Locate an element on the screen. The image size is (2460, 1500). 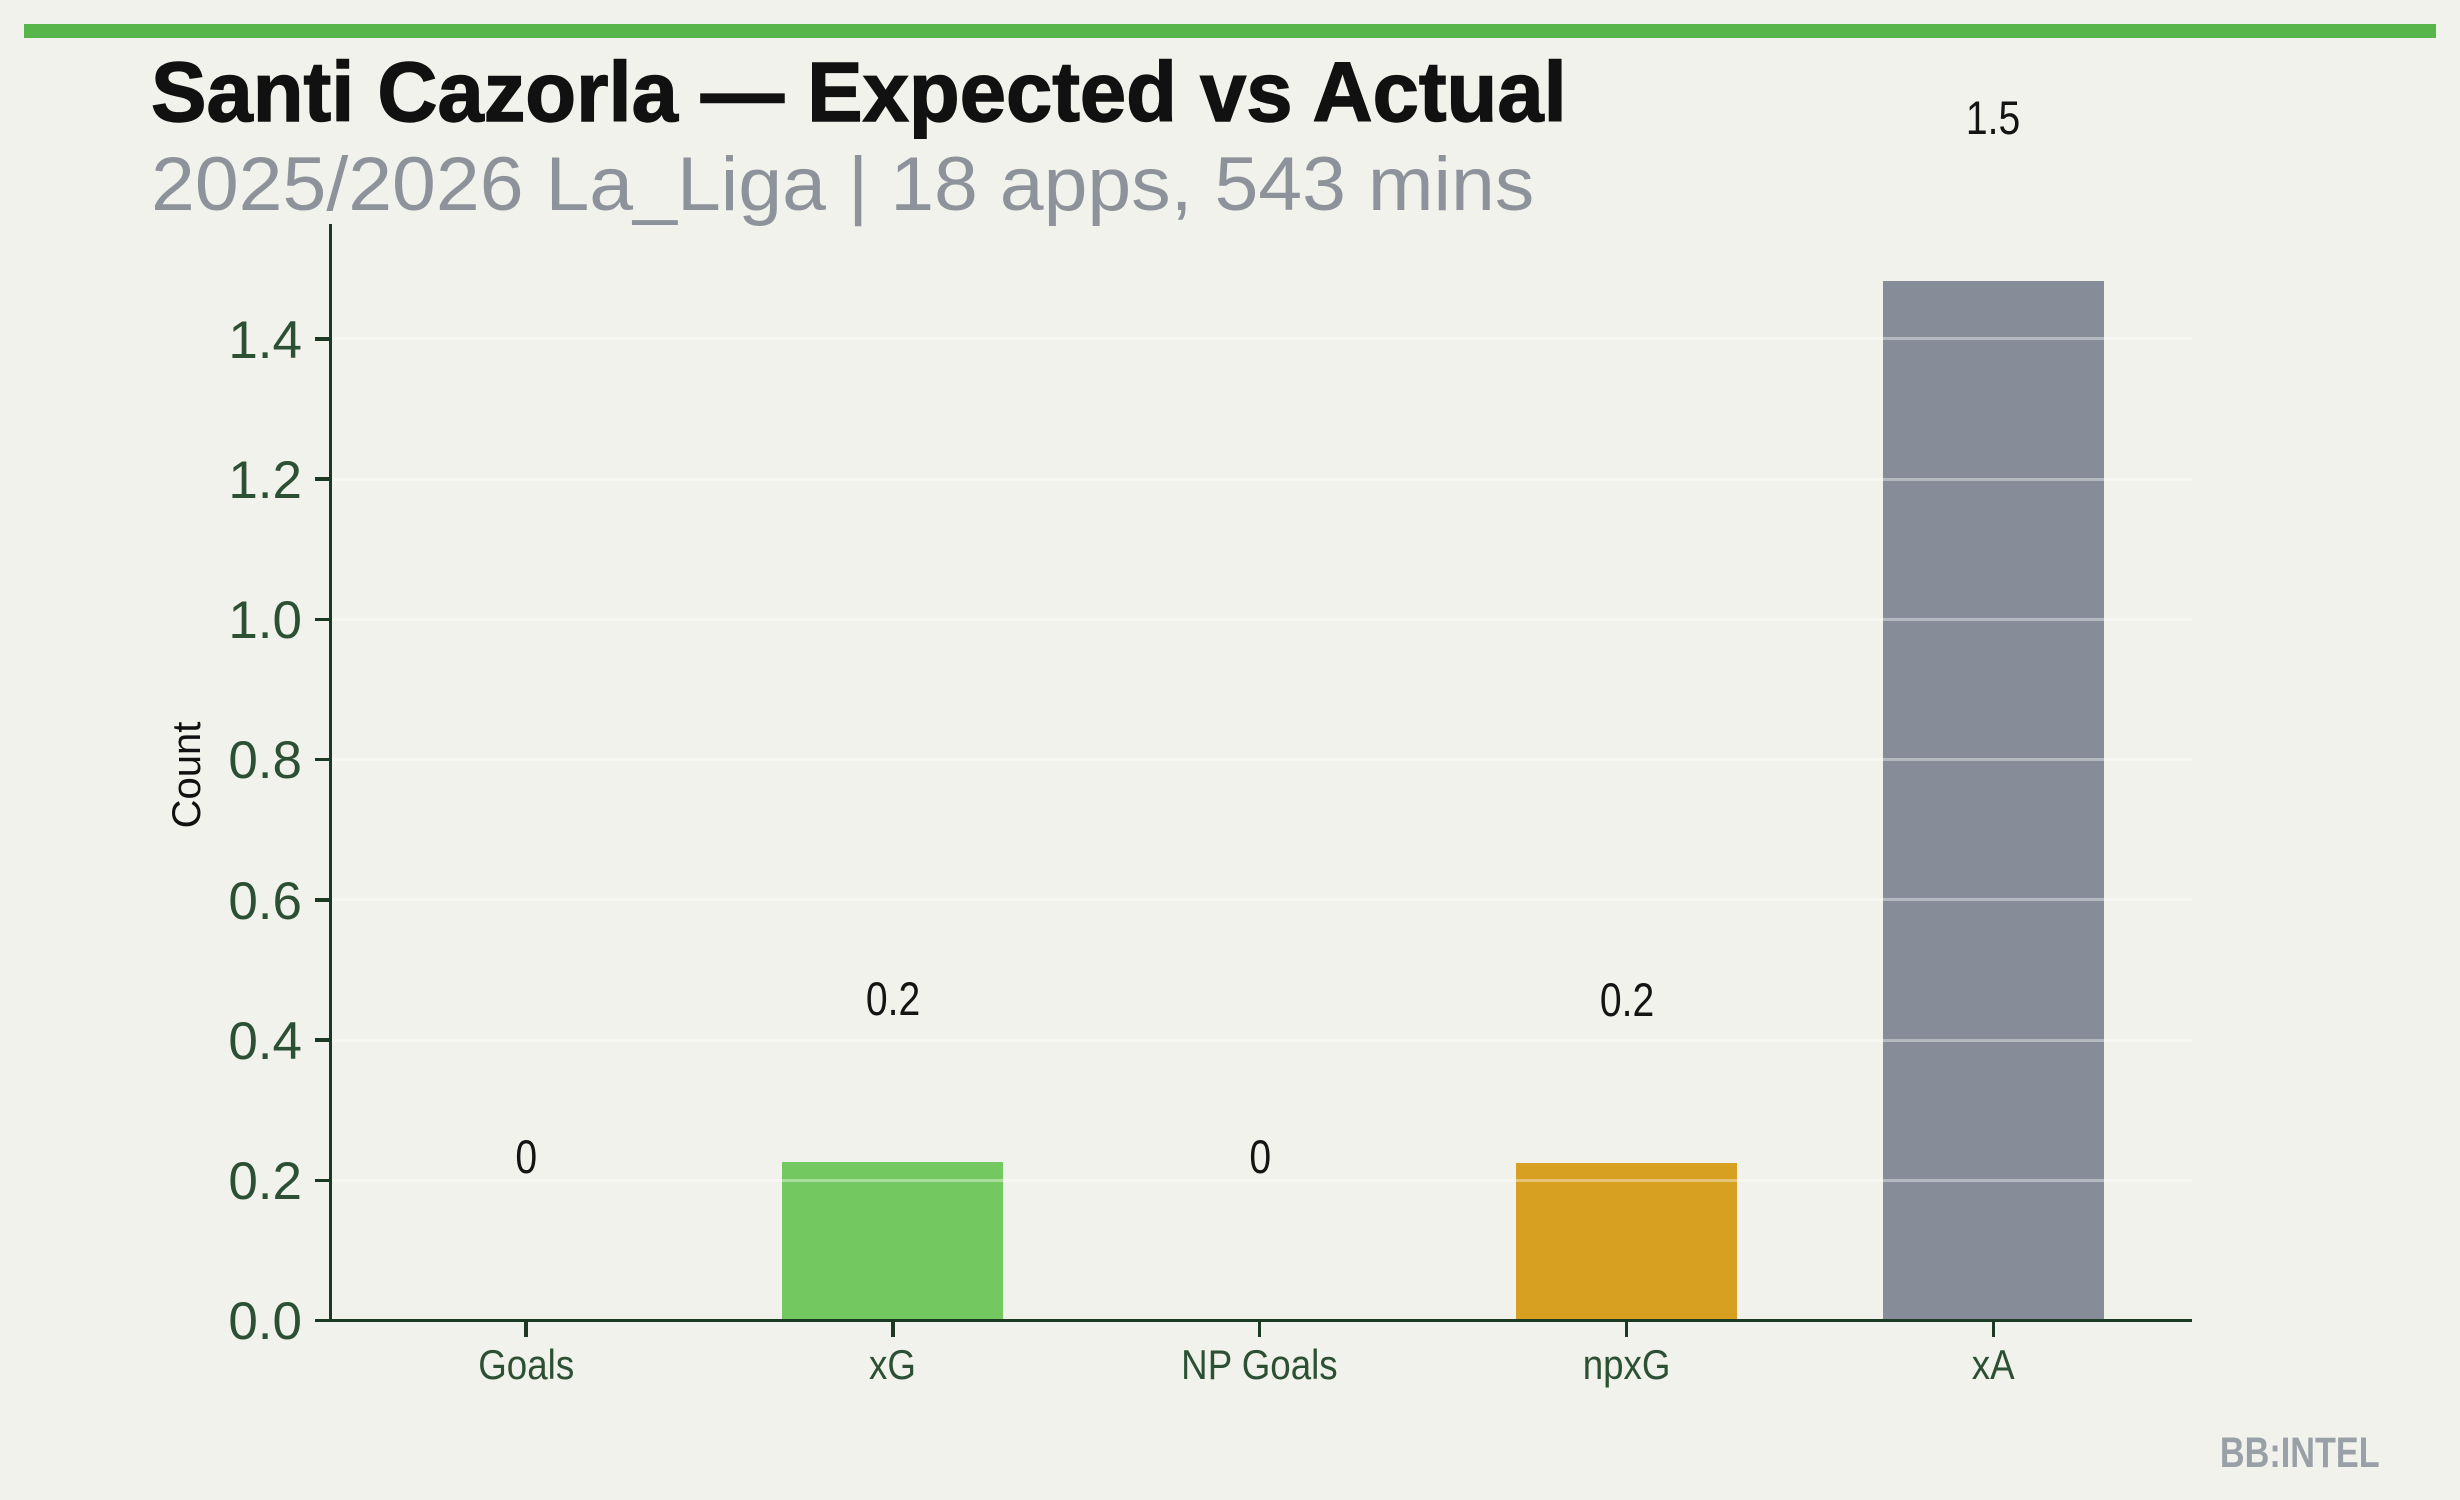
gridline-y-0.2 is located at coordinates (1261, 1180).